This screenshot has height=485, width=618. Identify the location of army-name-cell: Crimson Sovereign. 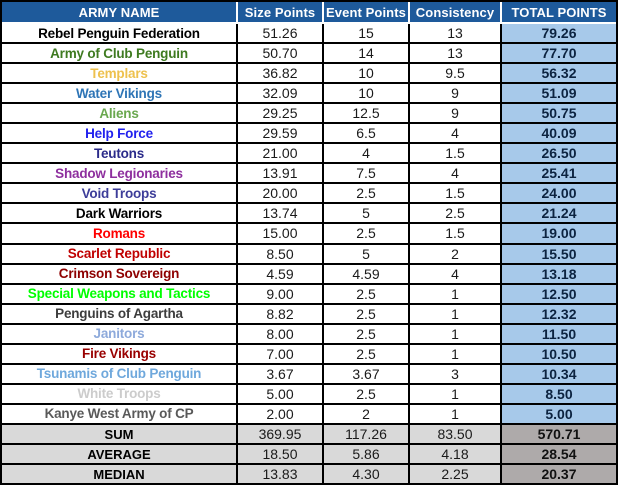
(120, 274).